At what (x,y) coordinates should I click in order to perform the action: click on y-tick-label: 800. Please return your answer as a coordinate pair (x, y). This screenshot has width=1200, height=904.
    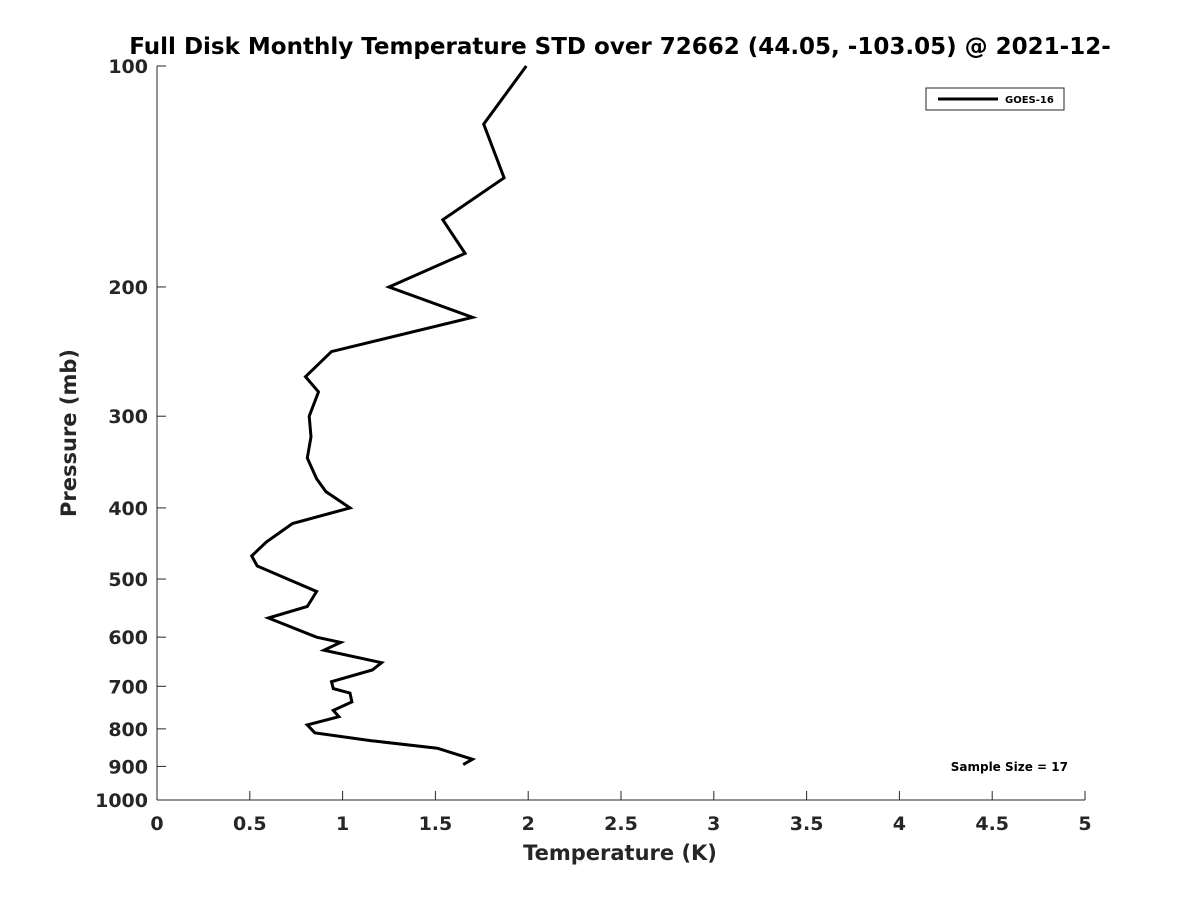
    Looking at the image, I should click on (128, 730).